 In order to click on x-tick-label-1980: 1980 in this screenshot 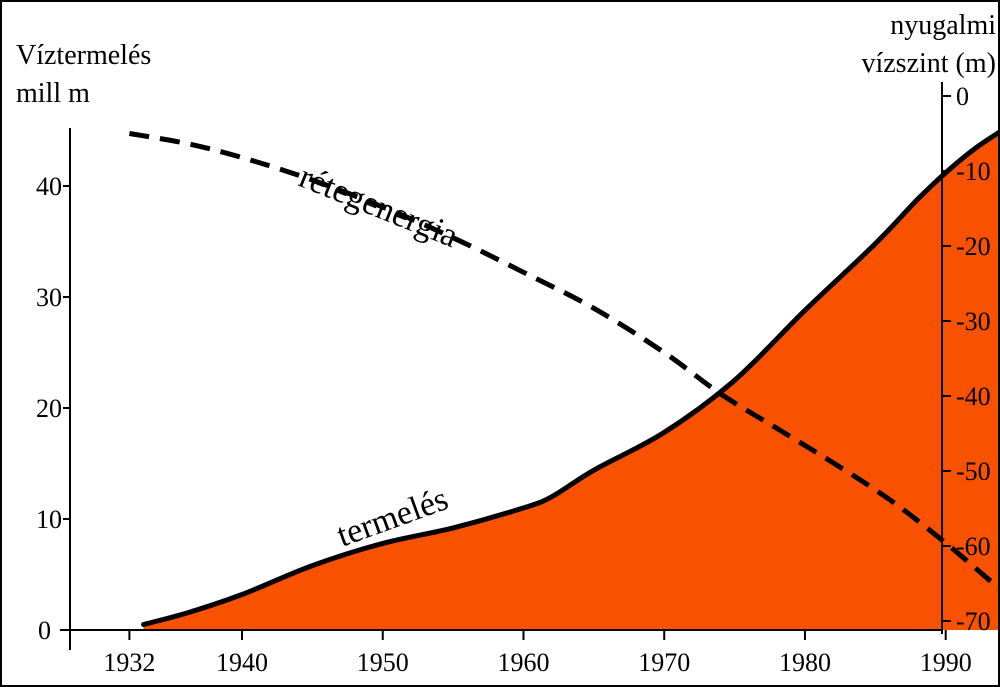, I will do `click(805, 662)`.